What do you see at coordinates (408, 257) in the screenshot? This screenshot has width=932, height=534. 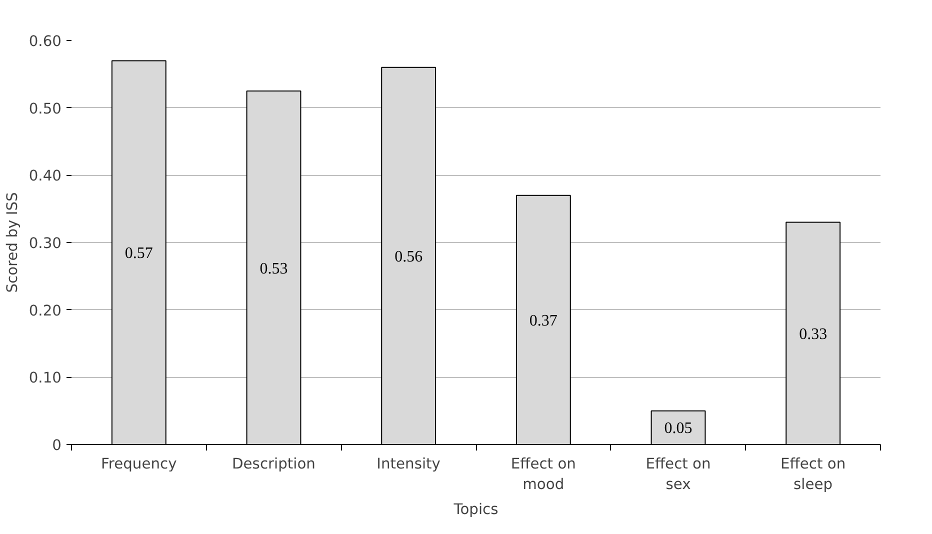 I see `data-label: 0.56` at bounding box center [408, 257].